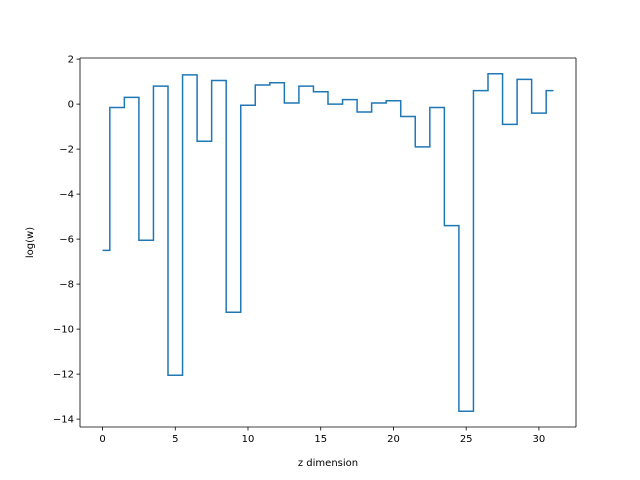 This screenshot has height=480, width=640. What do you see at coordinates (539, 439) in the screenshot?
I see `x-tick-label: 30` at bounding box center [539, 439].